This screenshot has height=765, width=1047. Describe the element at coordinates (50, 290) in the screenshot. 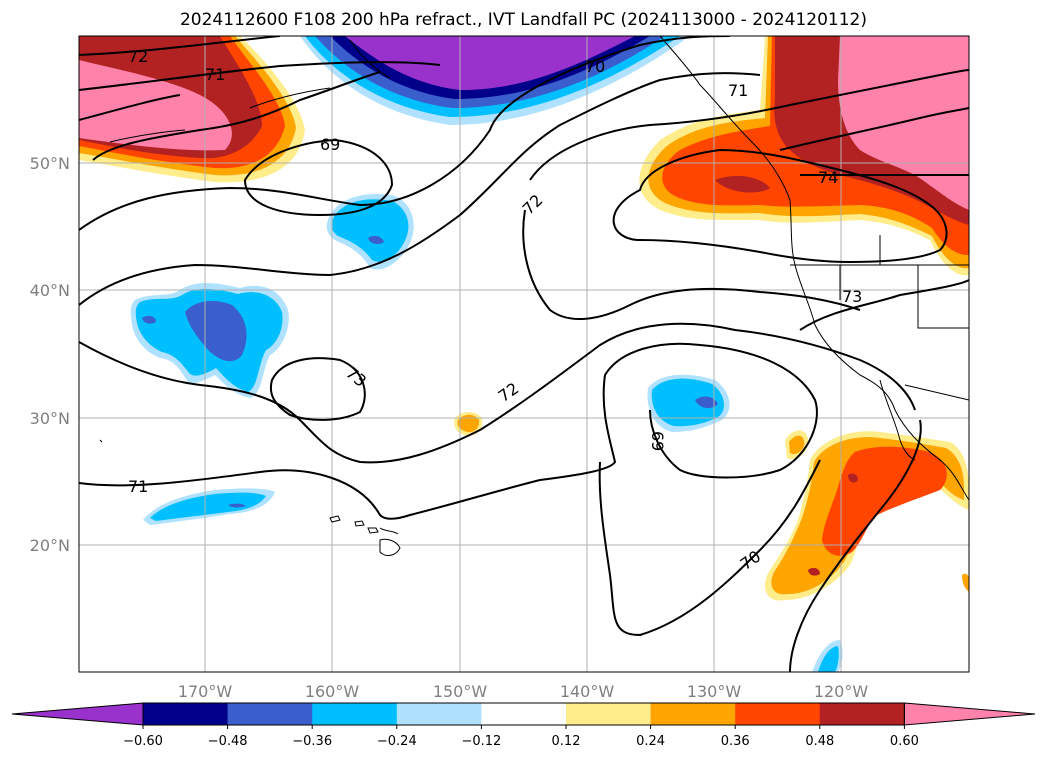

I see `lat-label: 40°N` at that location.